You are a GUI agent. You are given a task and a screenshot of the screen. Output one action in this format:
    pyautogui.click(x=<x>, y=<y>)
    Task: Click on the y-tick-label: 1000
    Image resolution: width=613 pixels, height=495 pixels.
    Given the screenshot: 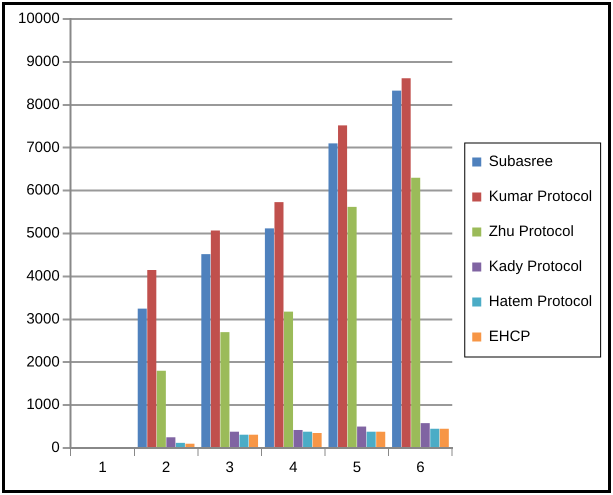 What is the action you would take?
    pyautogui.click(x=43, y=405)
    